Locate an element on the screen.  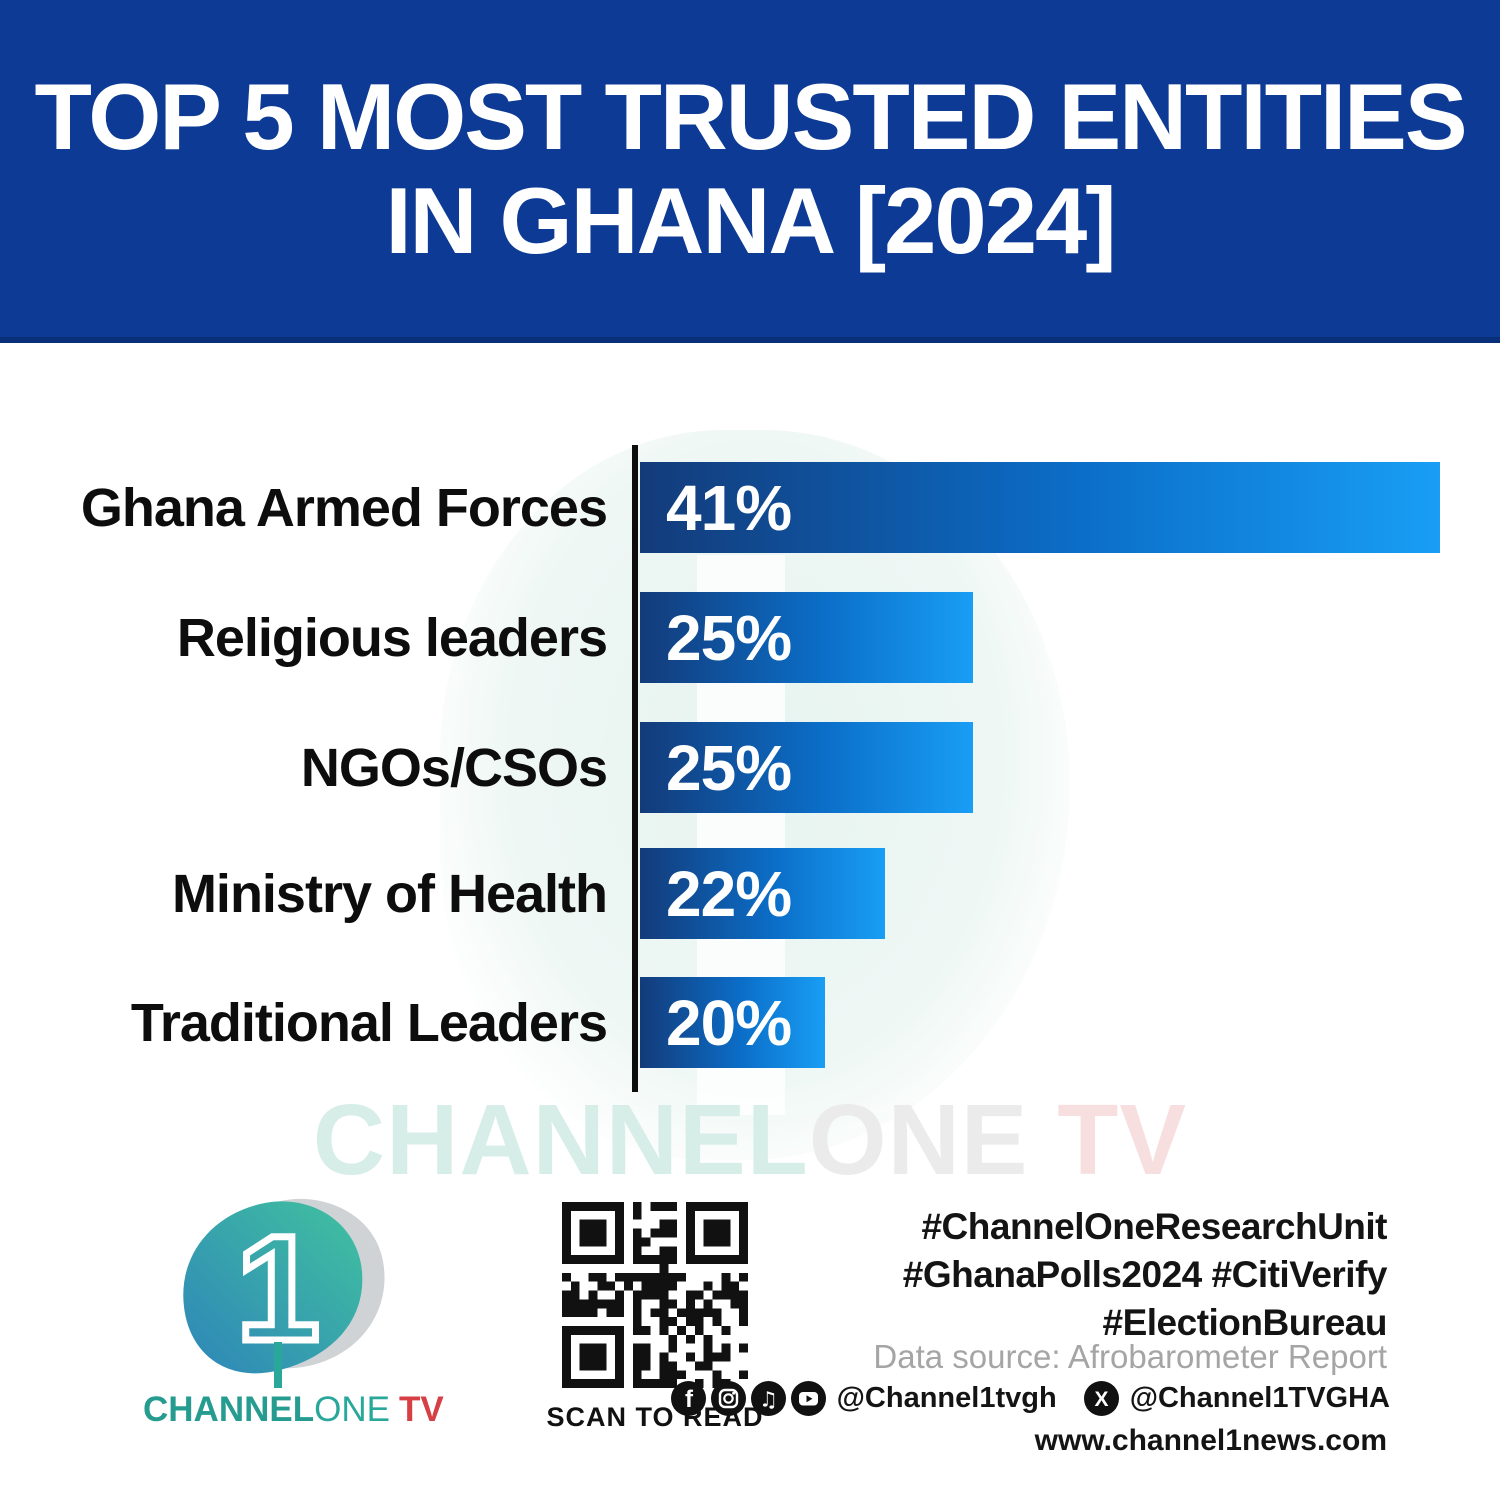
logo-wordmark-one: ONE is located at coordinates (352, 1409).